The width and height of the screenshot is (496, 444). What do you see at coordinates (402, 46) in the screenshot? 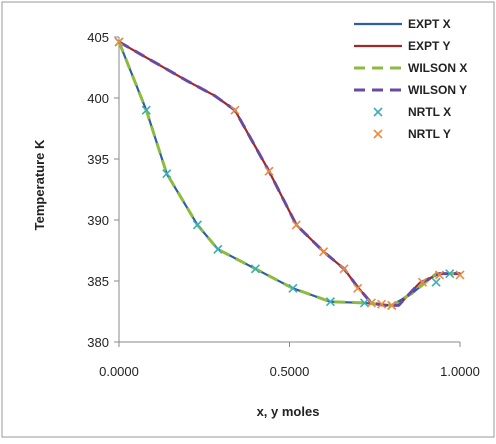
I see `legend-entry-expt-y: EXPT Y` at bounding box center [402, 46].